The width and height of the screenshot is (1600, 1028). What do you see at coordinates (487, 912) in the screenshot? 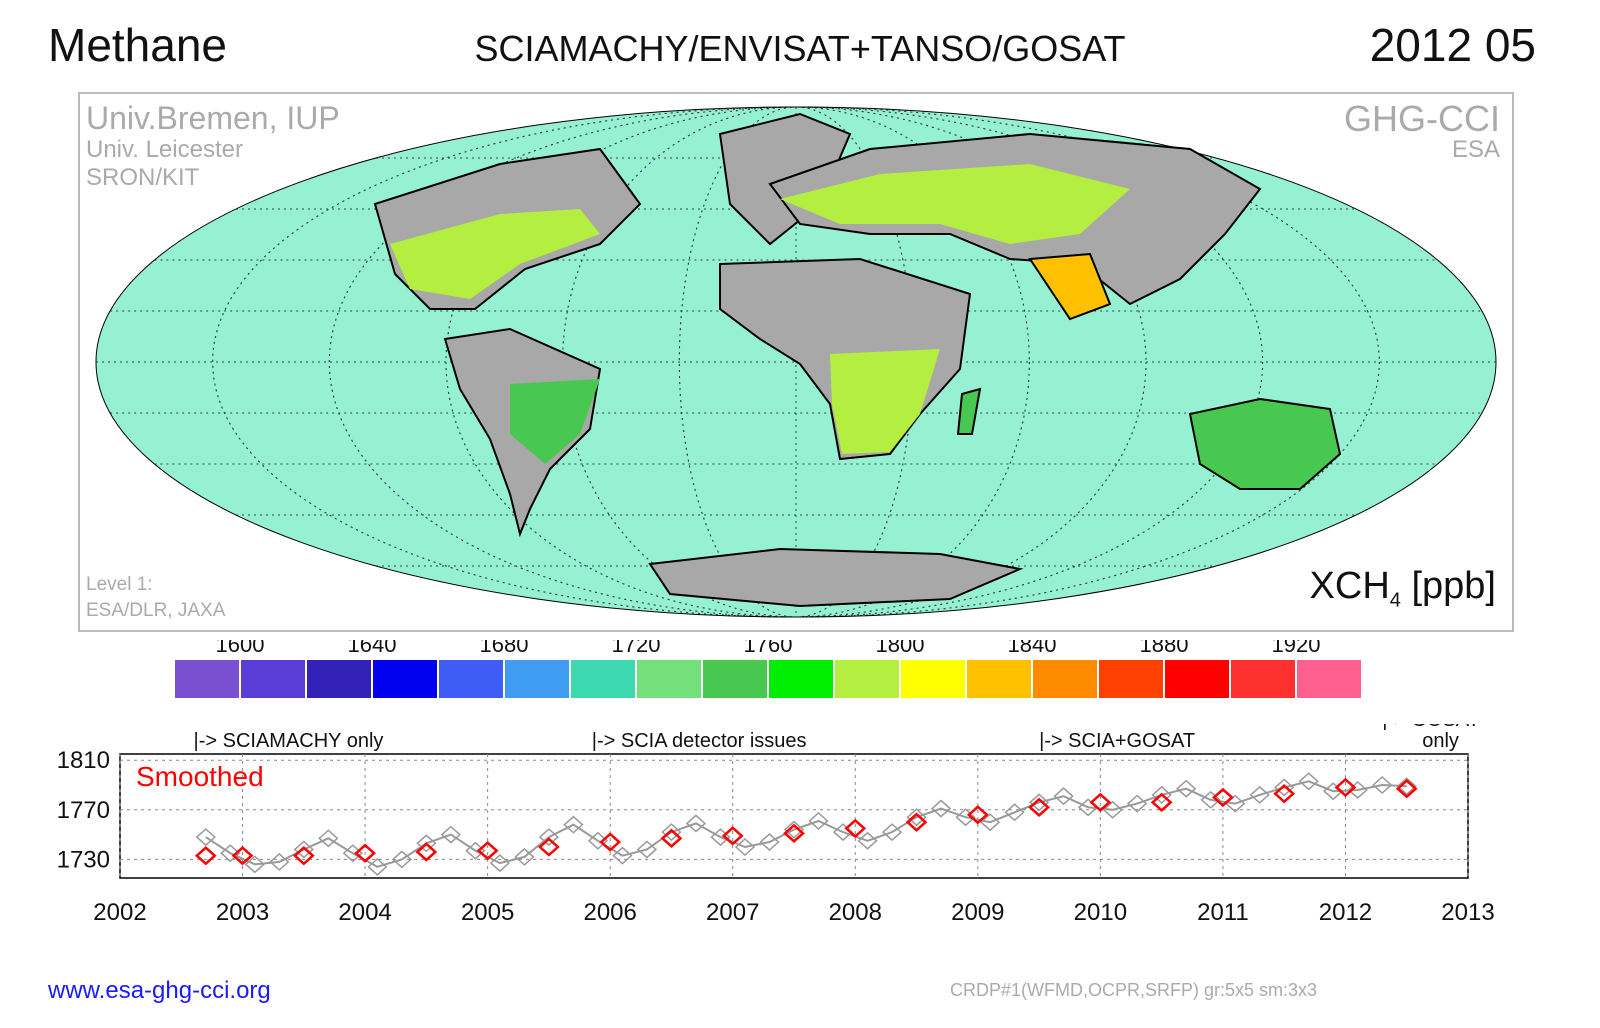
I see `x-tick-label: 2005` at bounding box center [487, 912].